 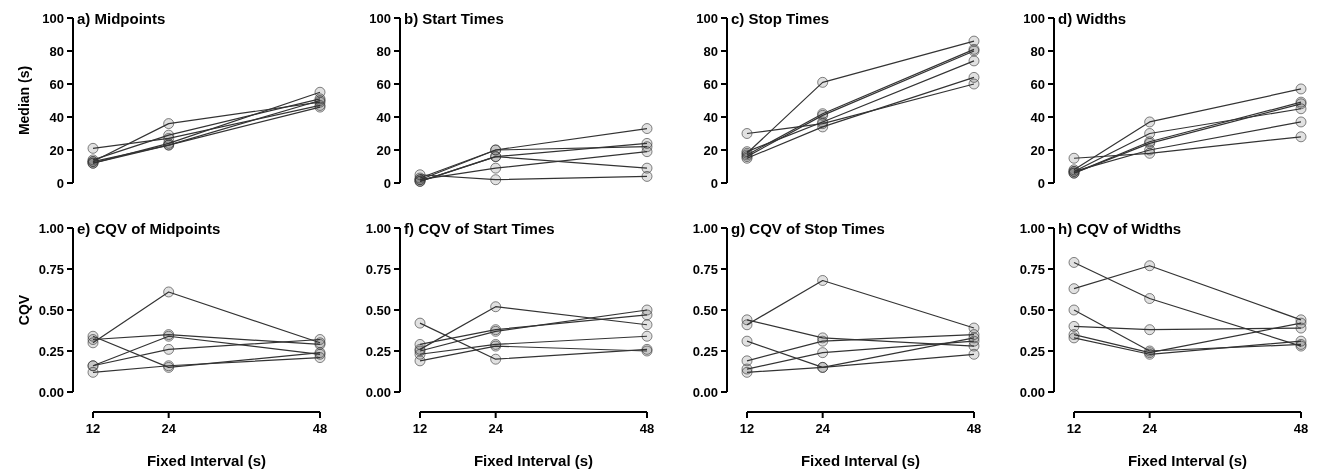 What do you see at coordinates (1120, 228) in the screenshot?
I see `chart-title: h) CQV of Widths` at bounding box center [1120, 228].